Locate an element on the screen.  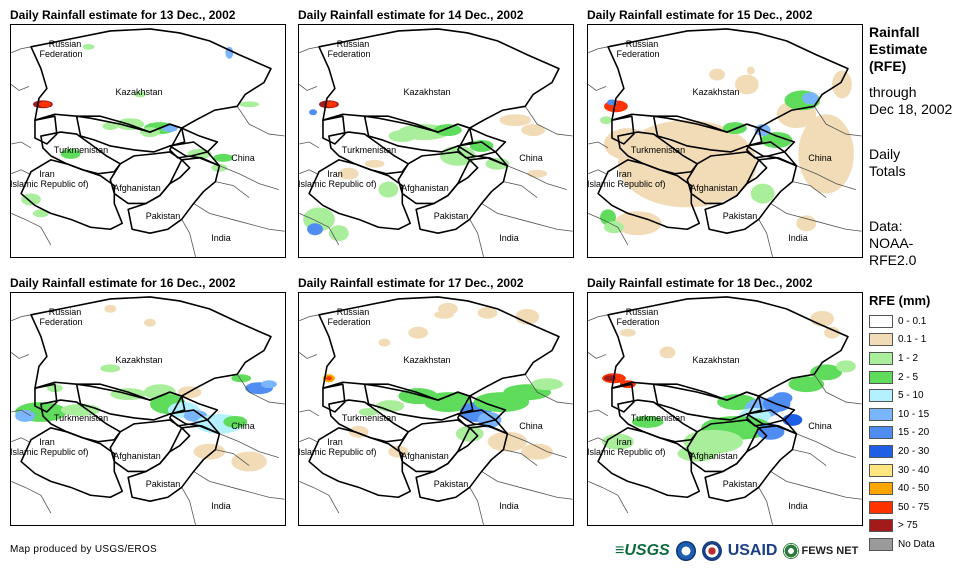
map-label-china: China is located at coordinates (243, 426).